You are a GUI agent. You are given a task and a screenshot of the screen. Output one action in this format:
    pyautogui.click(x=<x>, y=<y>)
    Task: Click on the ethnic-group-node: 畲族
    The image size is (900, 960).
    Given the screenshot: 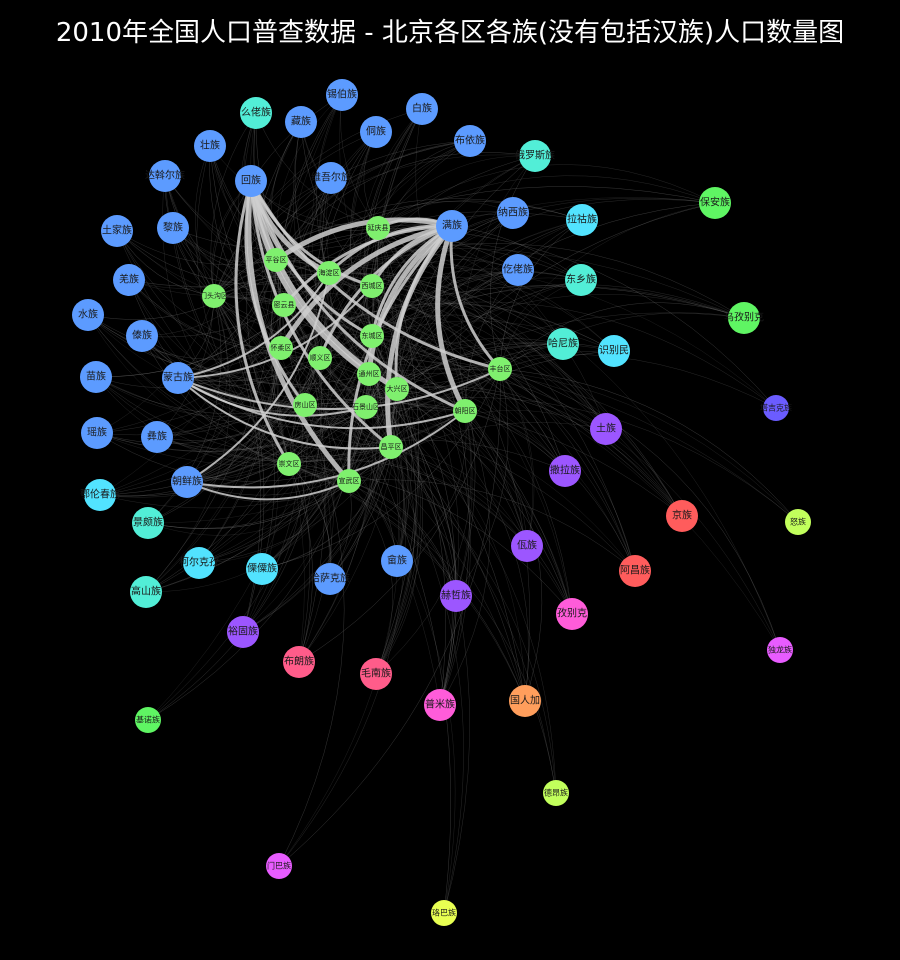 What is the action you would take?
    pyautogui.click(x=397, y=561)
    